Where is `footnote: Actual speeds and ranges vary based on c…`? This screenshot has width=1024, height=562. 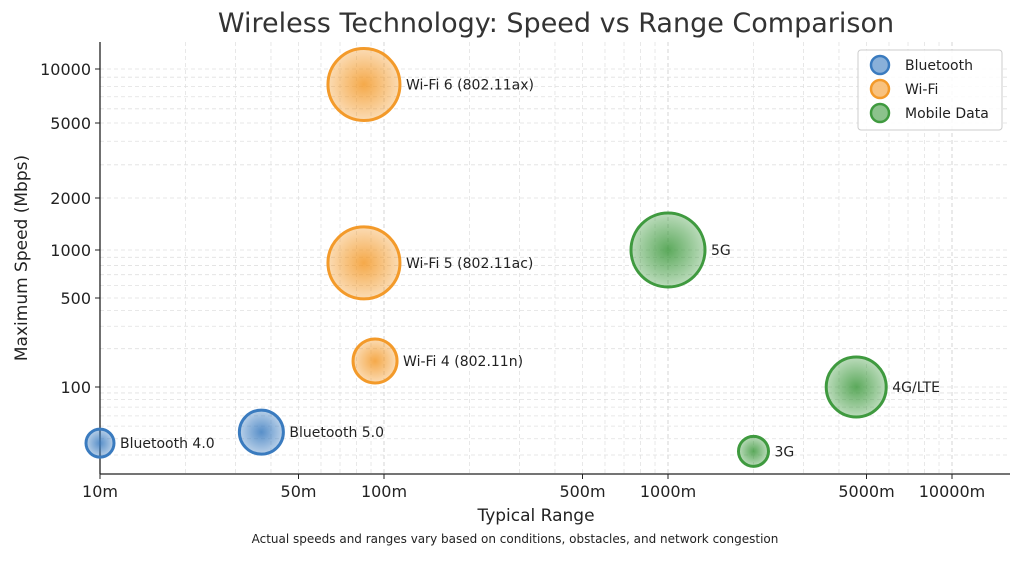 footnote: Actual speeds and ranges vary based on c… is located at coordinates (515, 539).